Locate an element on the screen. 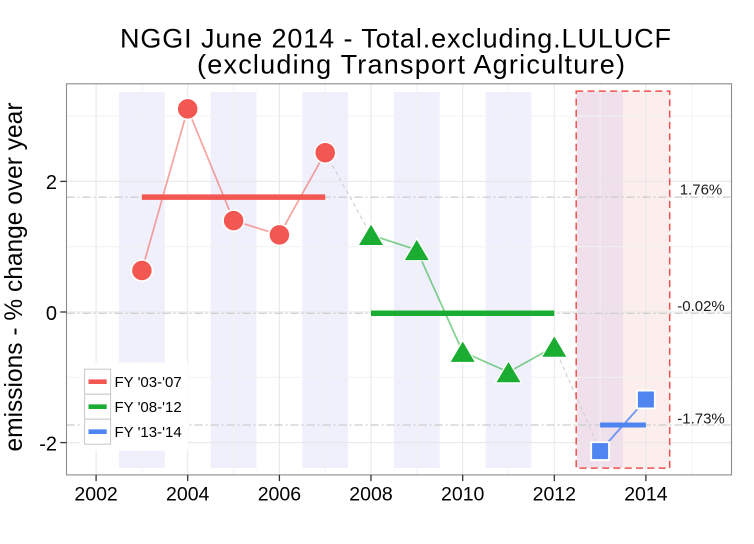 The image size is (754, 544). svg-text: FY '08-'12 is located at coordinates (148, 407).